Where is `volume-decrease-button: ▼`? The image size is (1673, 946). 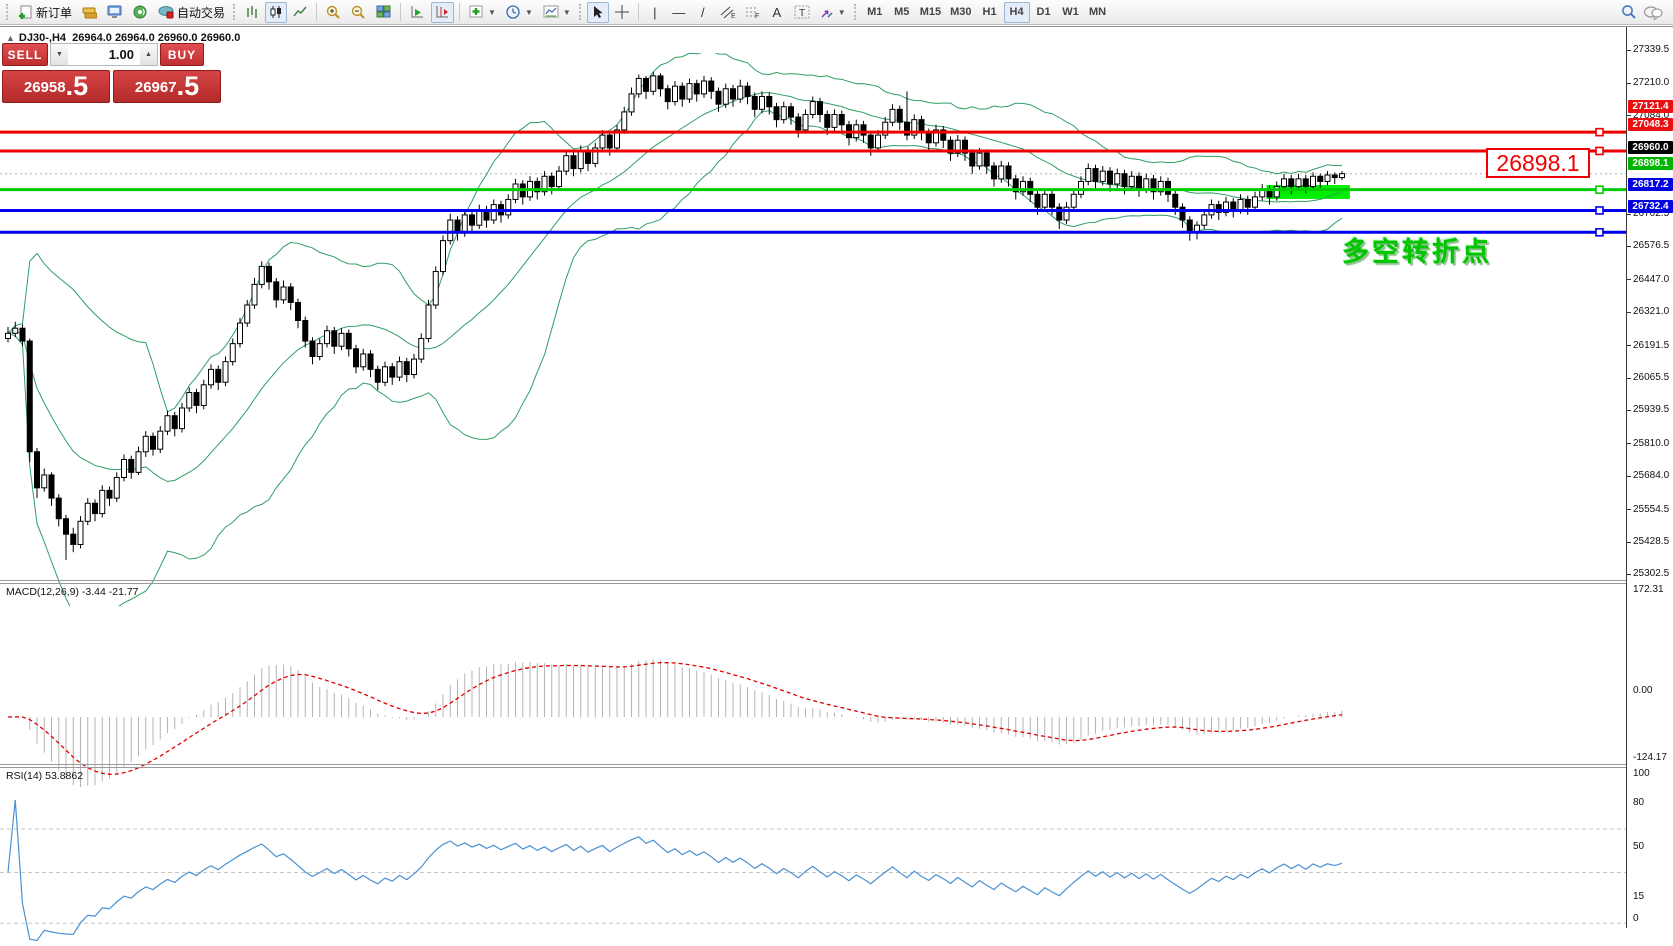 volume-decrease-button: ▼ is located at coordinates (59, 54).